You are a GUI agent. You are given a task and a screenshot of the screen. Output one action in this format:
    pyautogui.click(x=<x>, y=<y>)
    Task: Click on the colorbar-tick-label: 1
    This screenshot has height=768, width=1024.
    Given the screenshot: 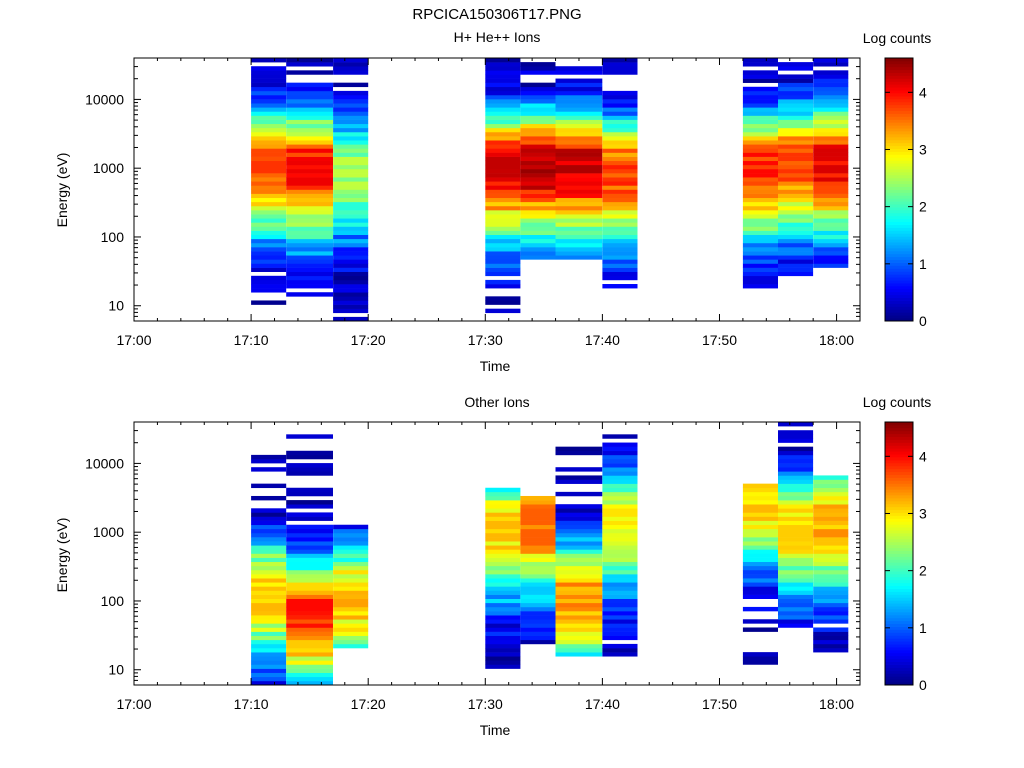 What is the action you would take?
    pyautogui.click(x=923, y=264)
    